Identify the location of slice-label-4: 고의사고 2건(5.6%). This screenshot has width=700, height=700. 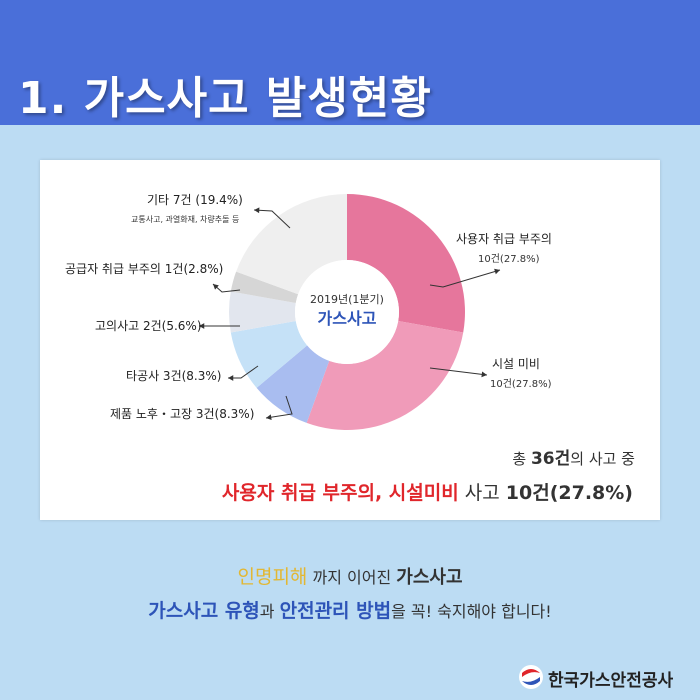
(148, 326).